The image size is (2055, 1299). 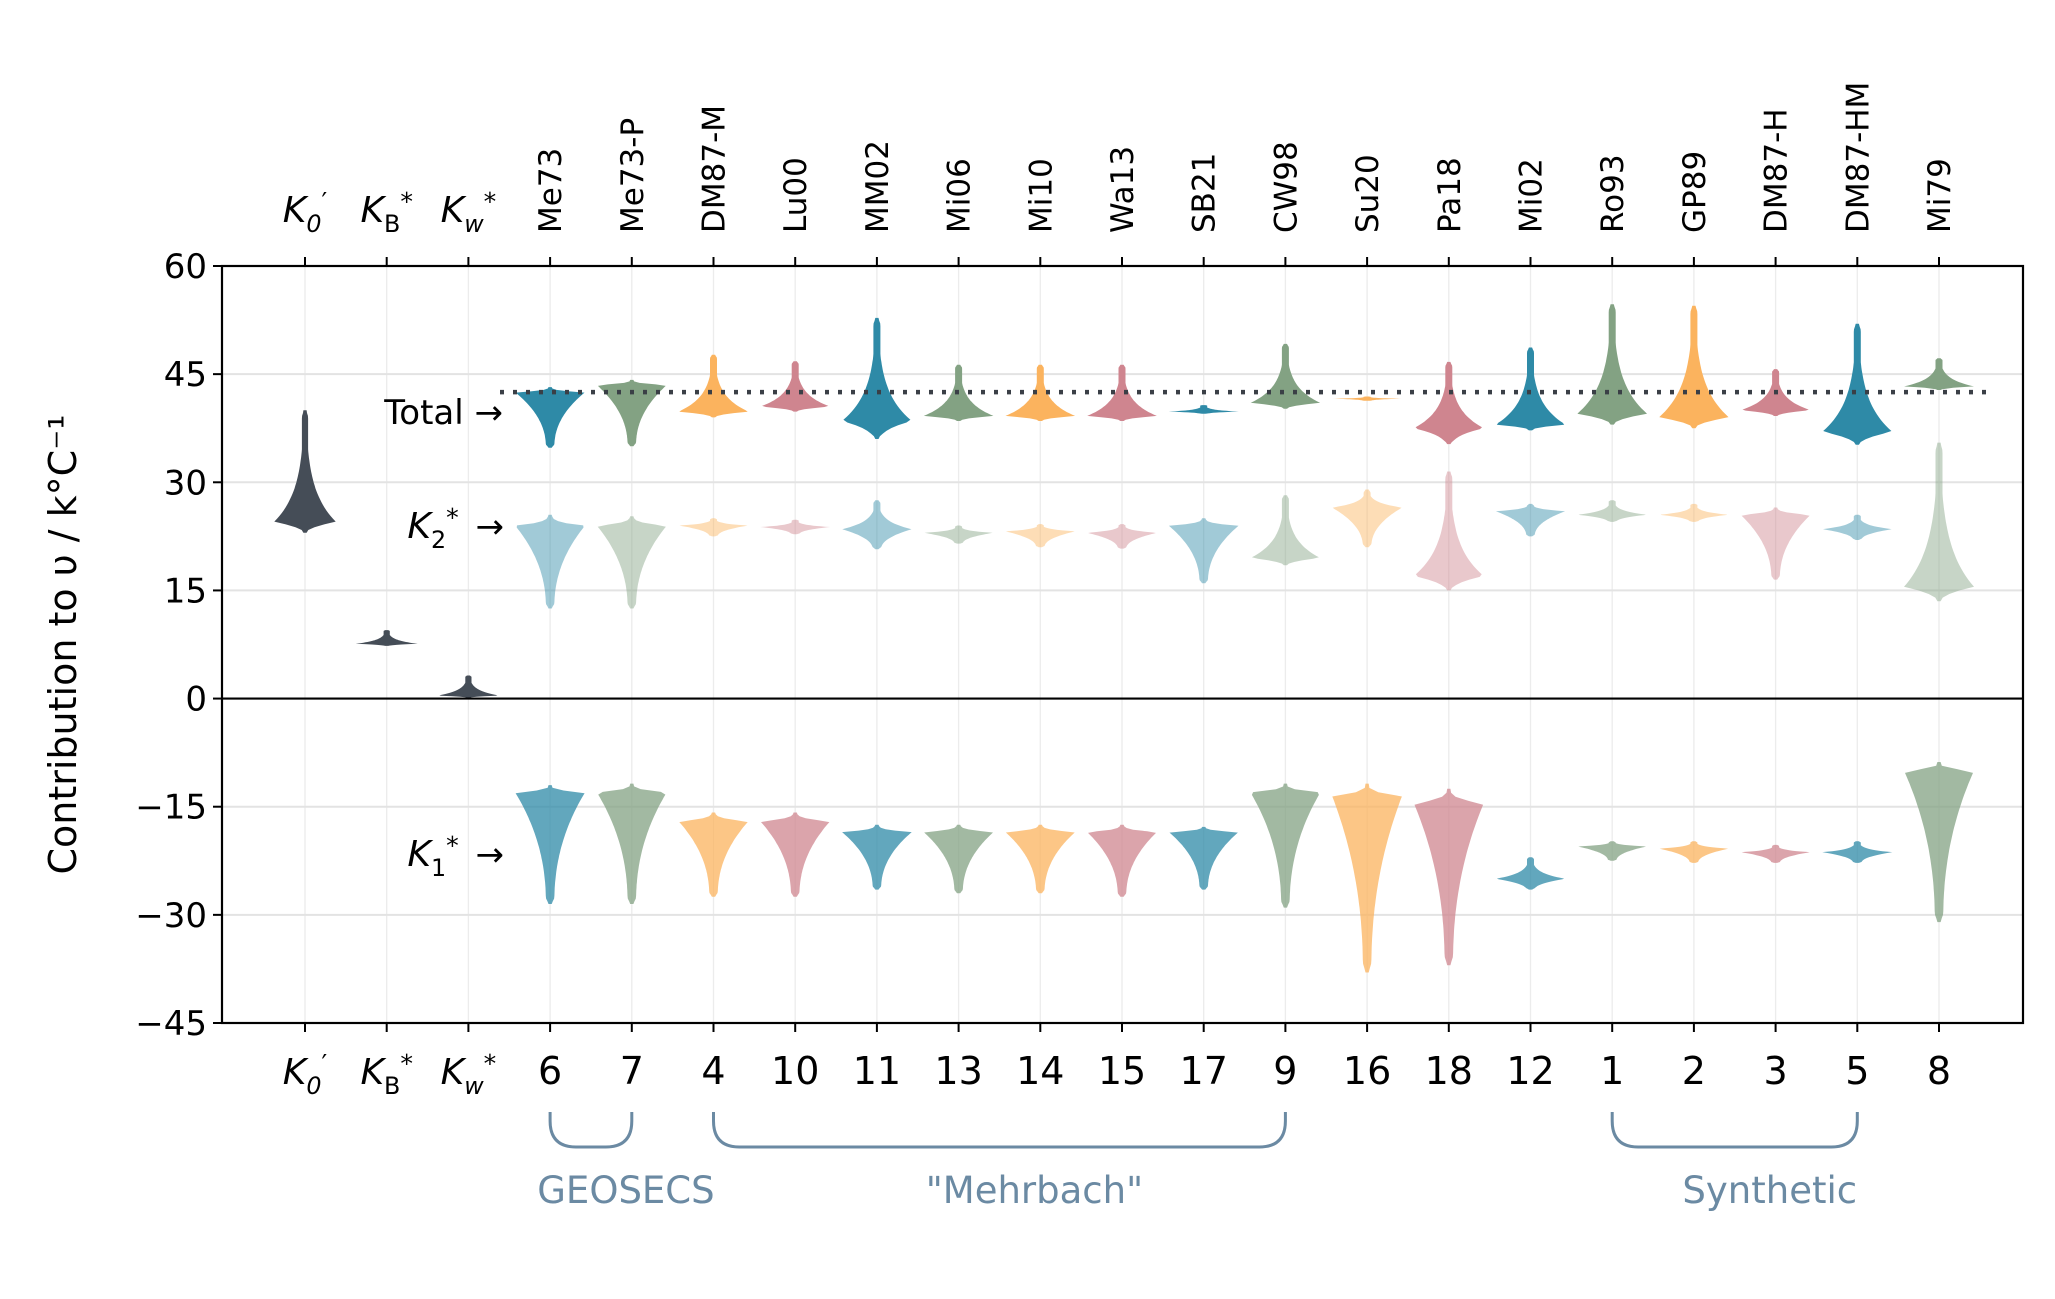 I want to click on bottom-label-dataset-number: 10, so click(x=795, y=1071).